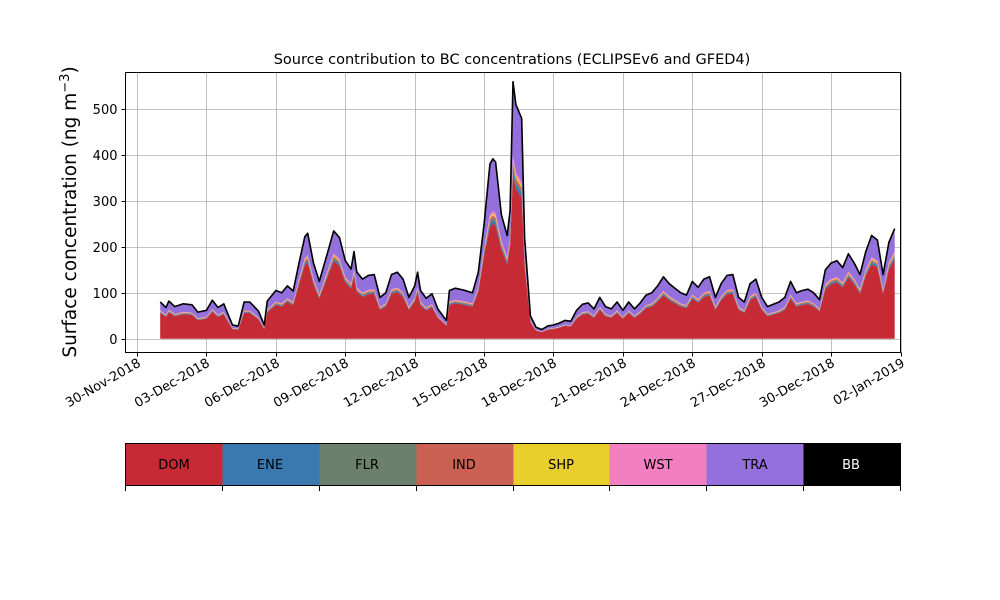 The image size is (1000, 600). What do you see at coordinates (658, 383) in the screenshot?
I see `x-tick-label: 24-Dec-2018` at bounding box center [658, 383].